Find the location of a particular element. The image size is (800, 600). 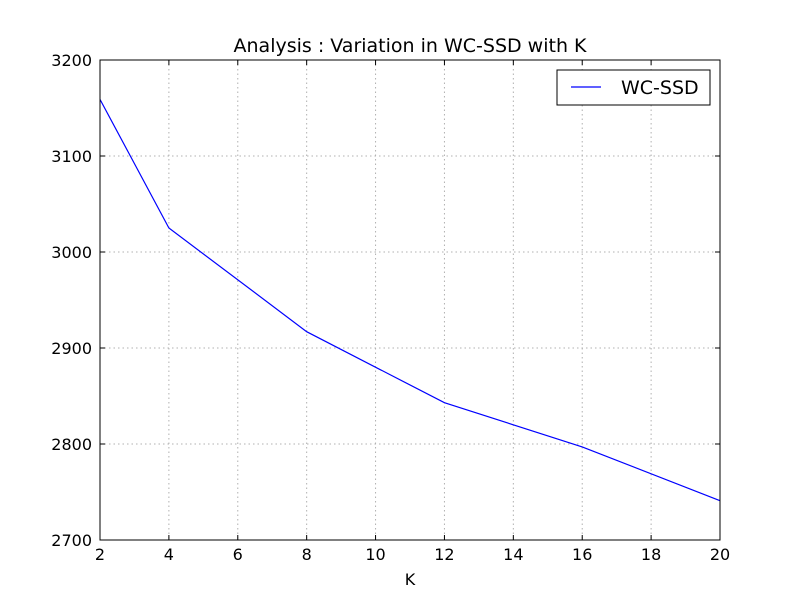

legend: WC-SSD is located at coordinates (633, 87).